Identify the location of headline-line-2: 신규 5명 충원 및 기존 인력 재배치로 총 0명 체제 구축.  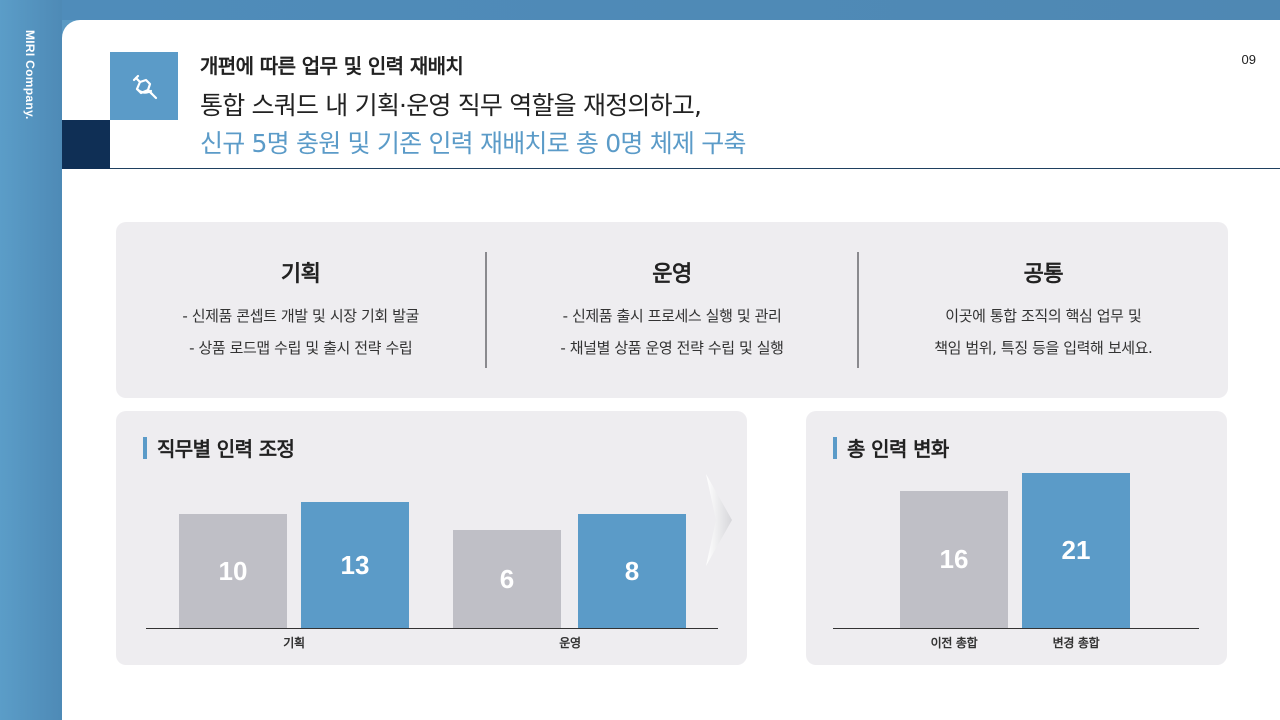
(473, 143).